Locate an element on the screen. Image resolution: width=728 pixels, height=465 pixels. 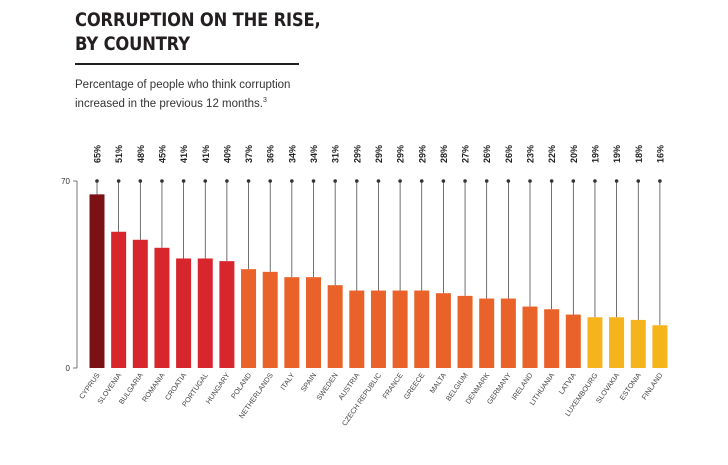
value-label: 23% is located at coordinates (531, 154).